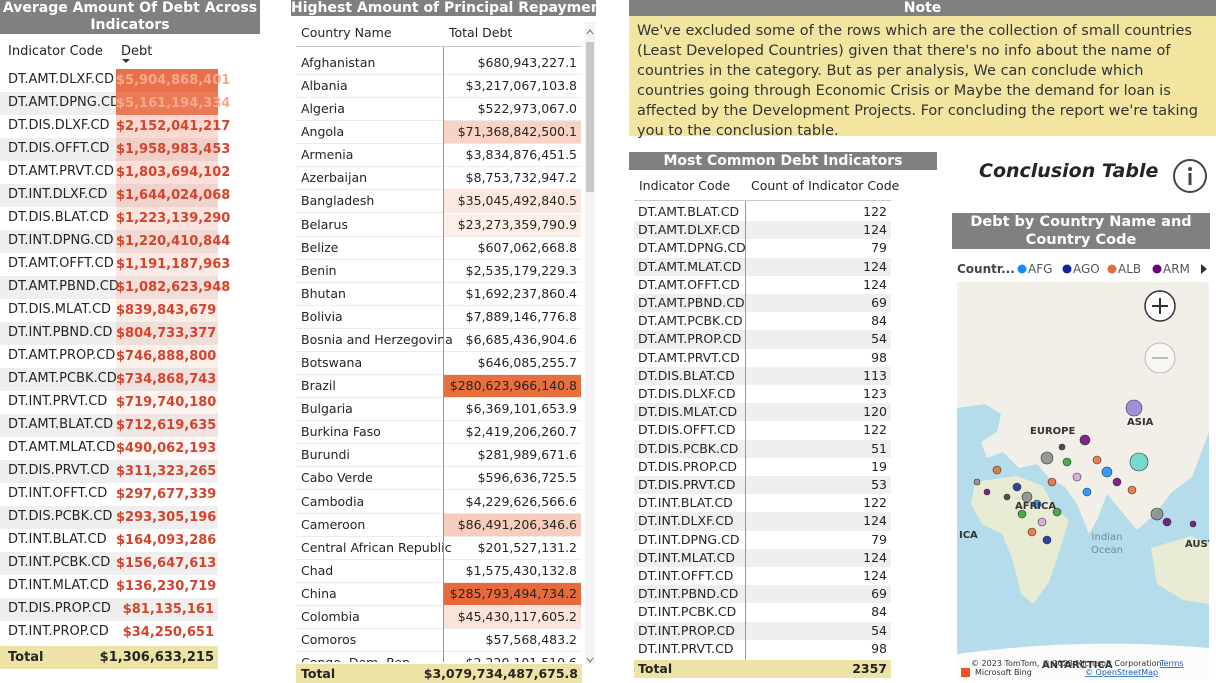  Describe the element at coordinates (512, 386) in the screenshot. I see `debt-cell: $280,623,966,140.8` at that location.